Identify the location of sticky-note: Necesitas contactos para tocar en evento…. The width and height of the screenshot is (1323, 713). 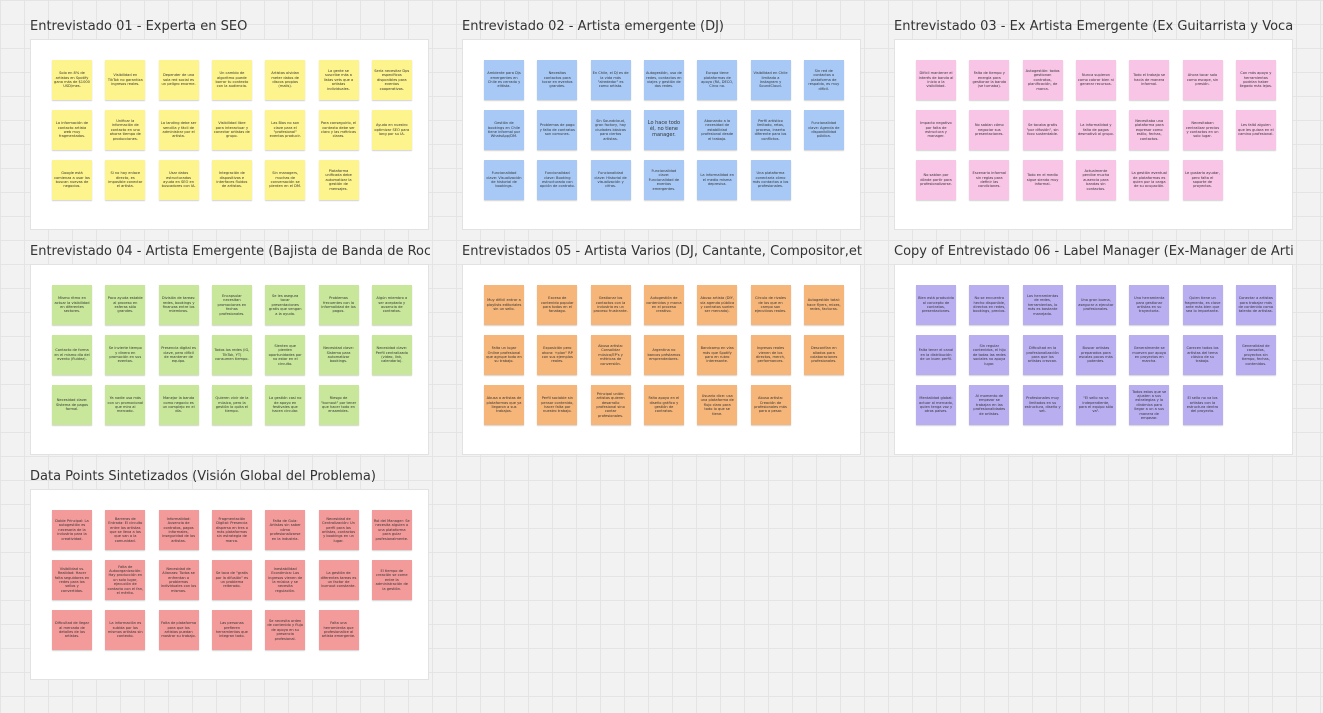
(557, 80).